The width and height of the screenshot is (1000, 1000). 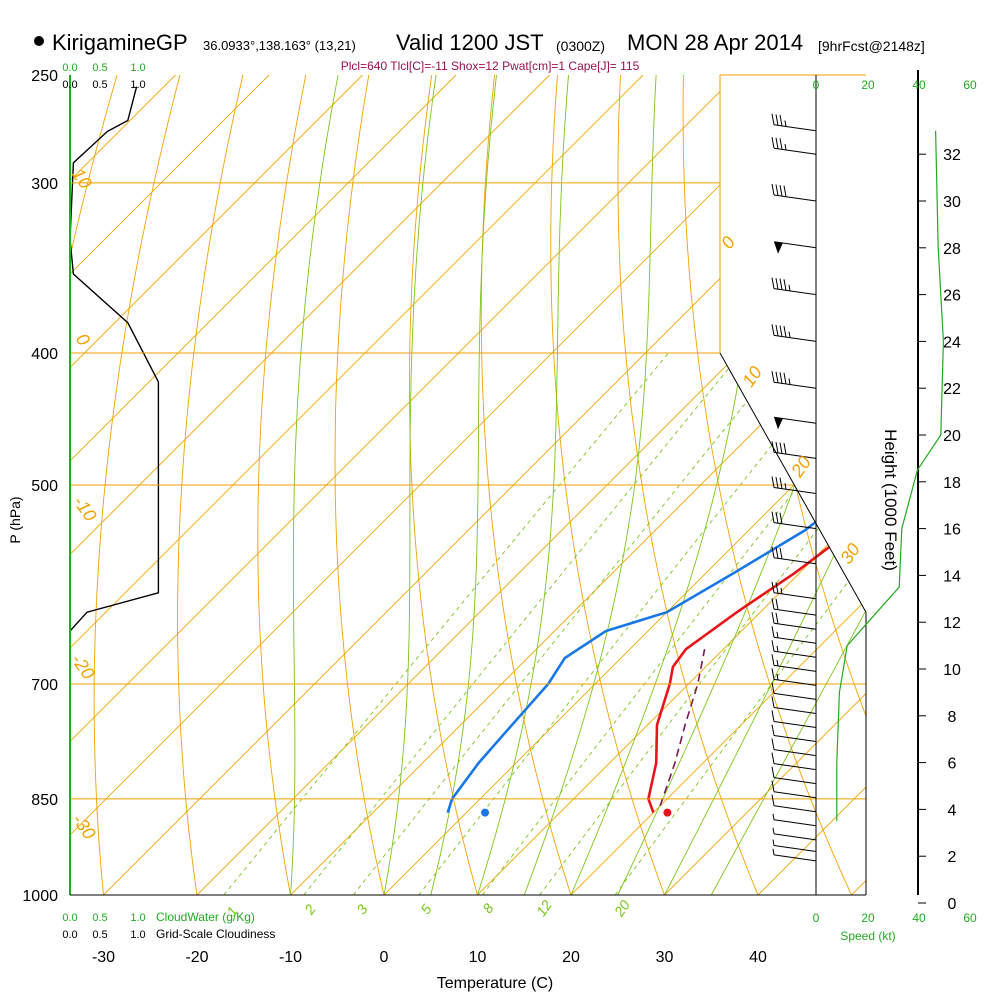 What do you see at coordinates (215, 934) in the screenshot?
I see `cloudiness-label: Grid-Scale Cloudiness` at bounding box center [215, 934].